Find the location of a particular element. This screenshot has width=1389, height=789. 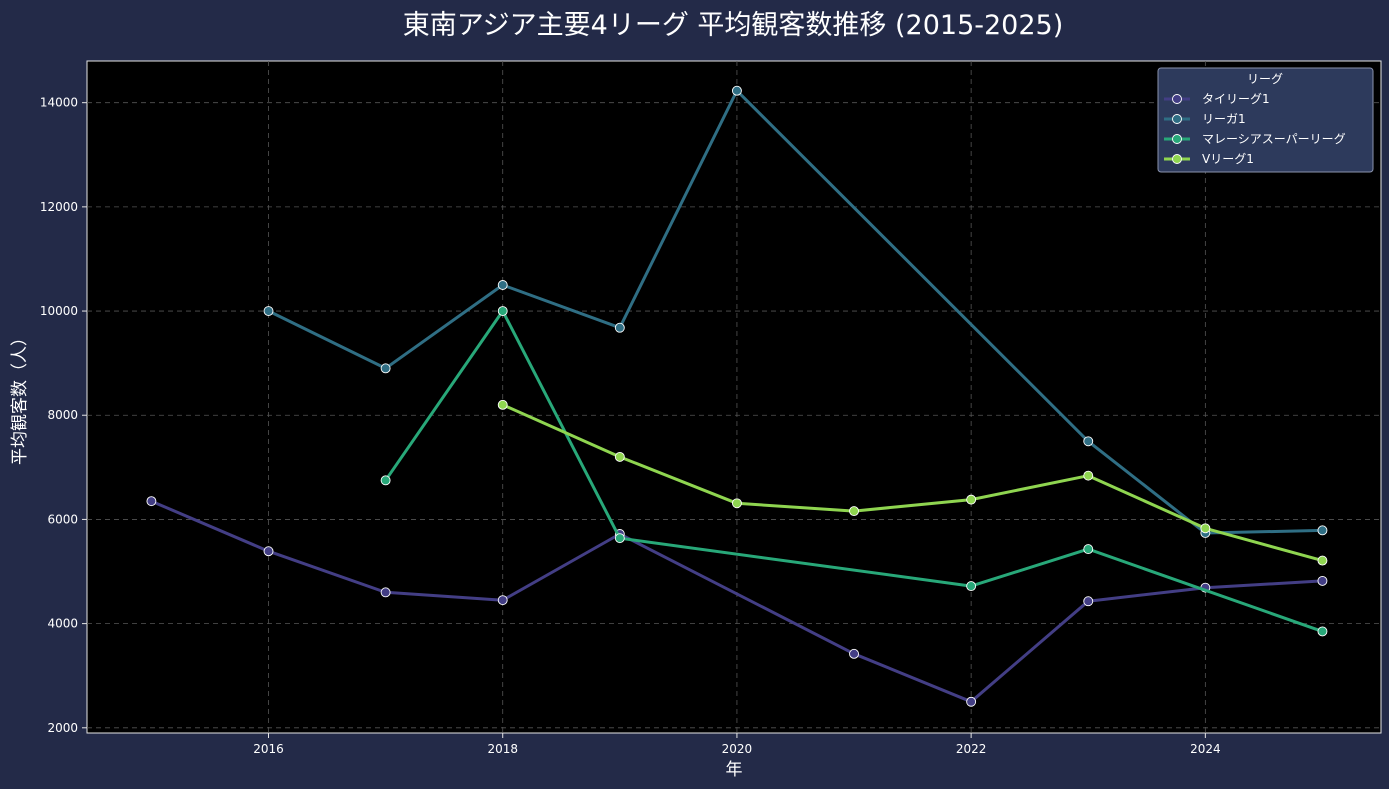

legend-items: タイリーグ1 リーガ1 マレーシアスーパーリーグ Vリーグ1 is located at coordinates (1255, 129).